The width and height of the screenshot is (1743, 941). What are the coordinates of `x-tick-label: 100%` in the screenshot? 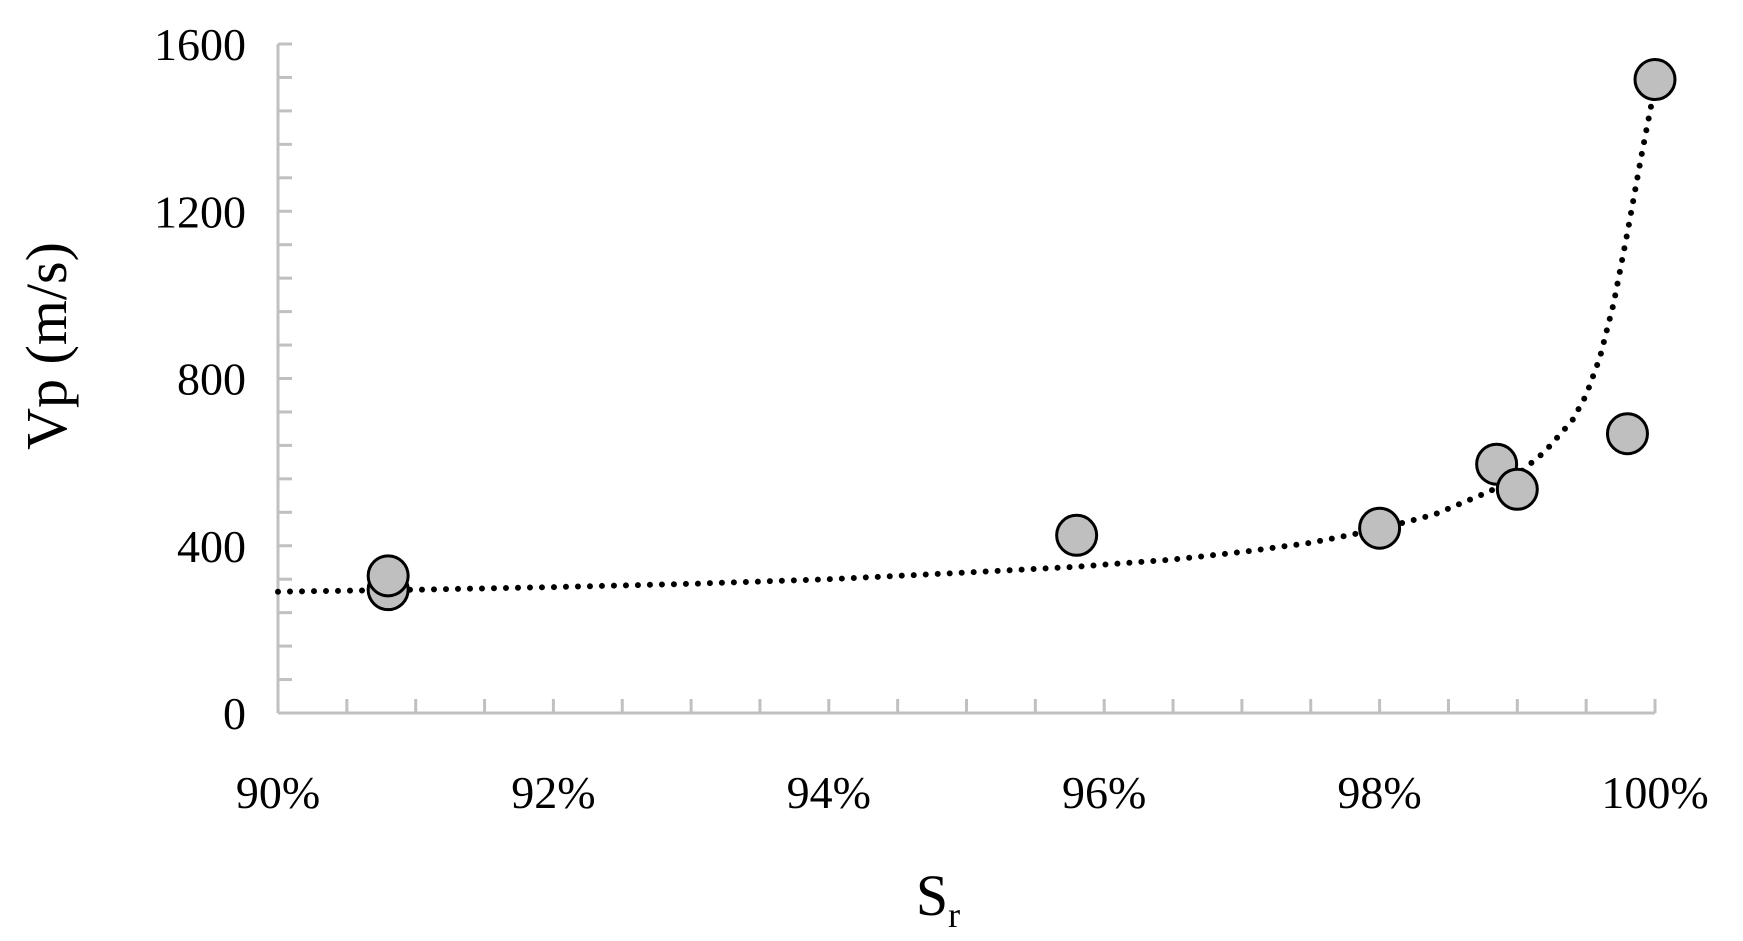 It's located at (1654, 792).